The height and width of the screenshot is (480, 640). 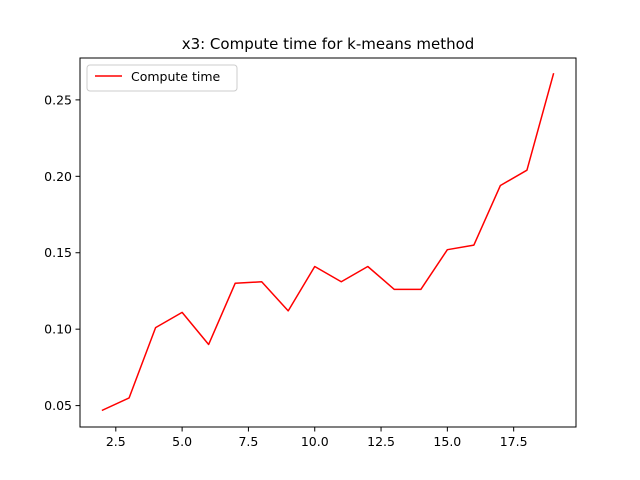 I want to click on x-tick-label: 15.0, so click(x=447, y=441).